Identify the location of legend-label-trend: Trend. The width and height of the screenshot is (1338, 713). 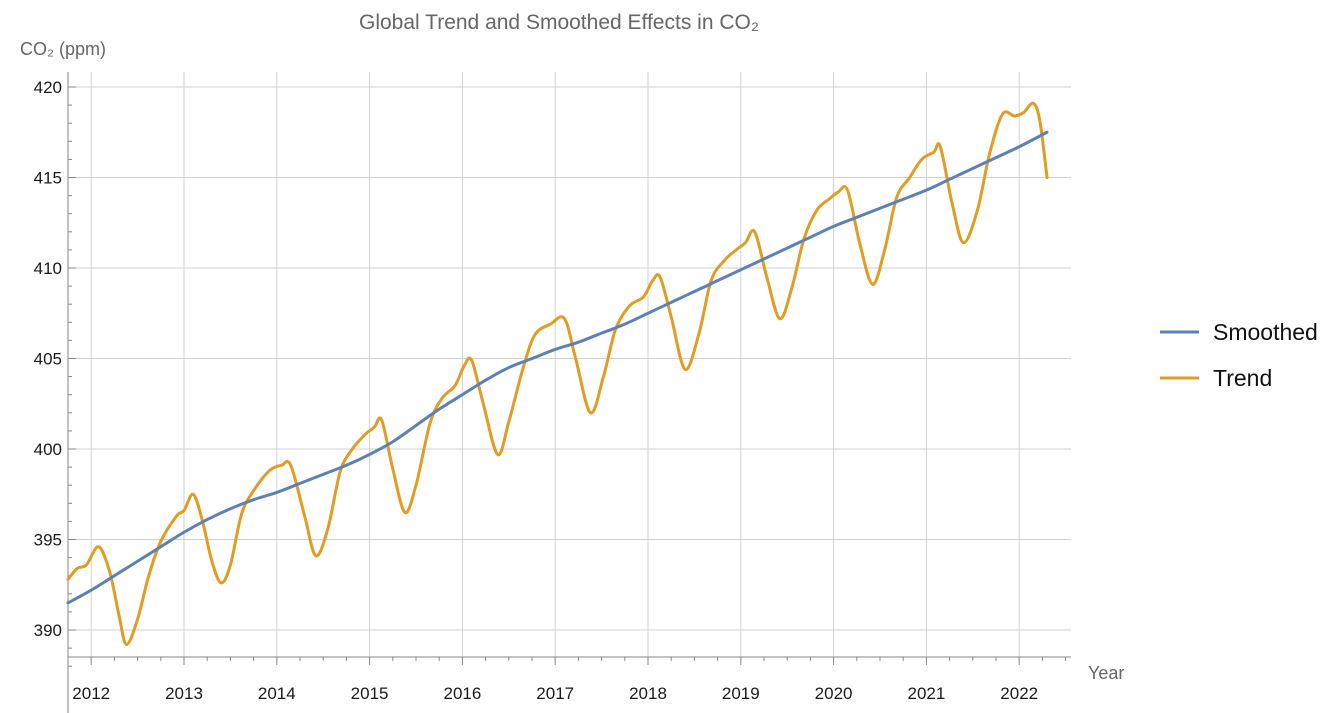
(1242, 378).